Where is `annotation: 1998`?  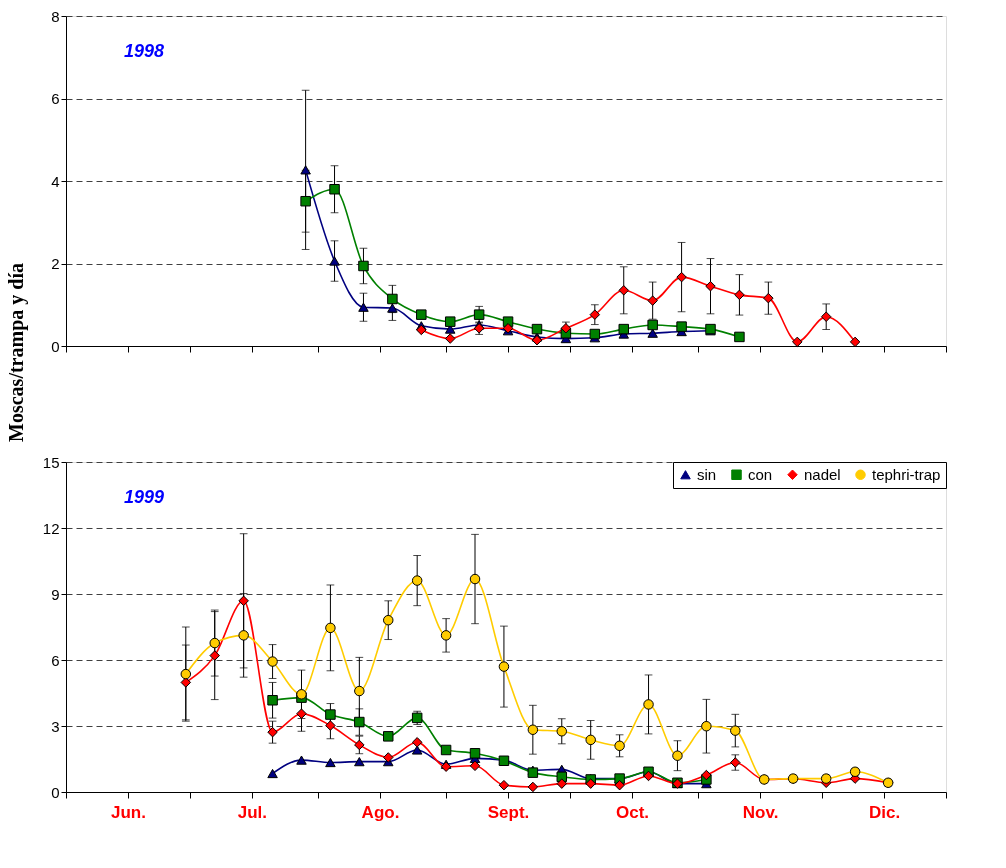
annotation: 1998 is located at coordinates (144, 51).